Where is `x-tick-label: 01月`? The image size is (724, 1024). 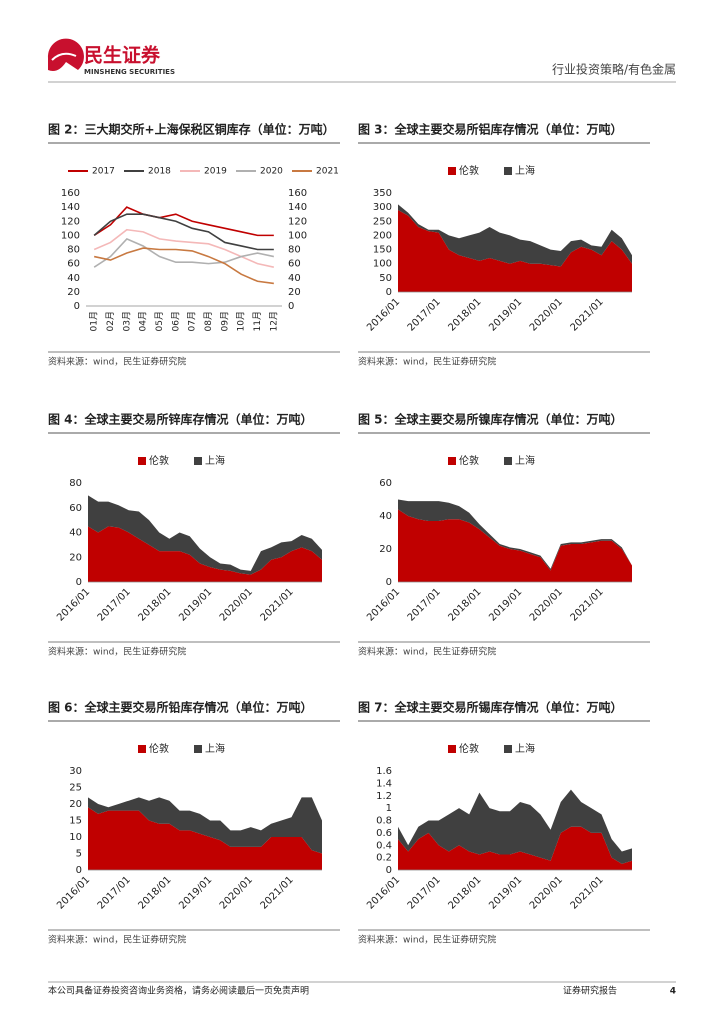 x-tick-label: 01月 is located at coordinates (94, 321).